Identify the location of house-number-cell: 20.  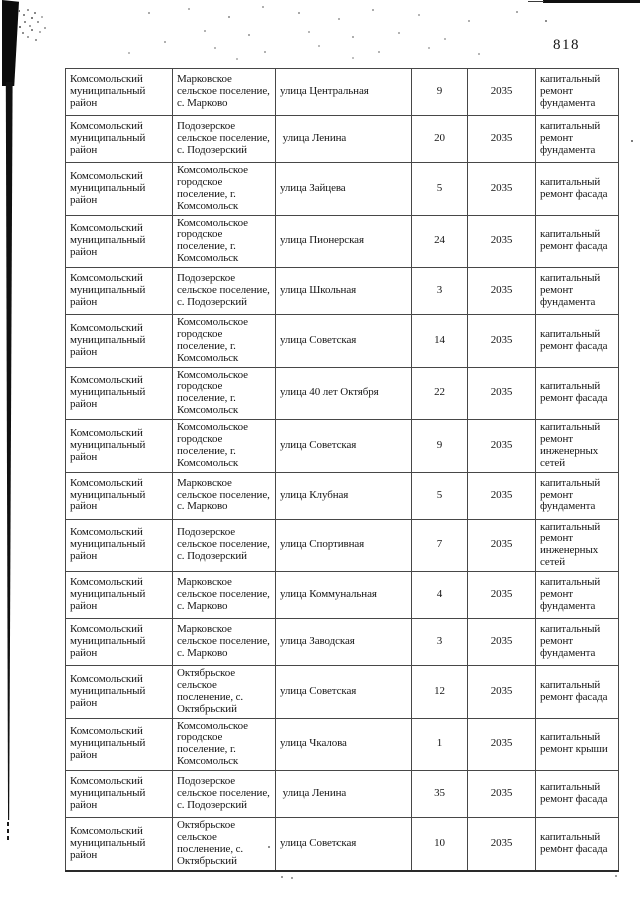
(439, 139).